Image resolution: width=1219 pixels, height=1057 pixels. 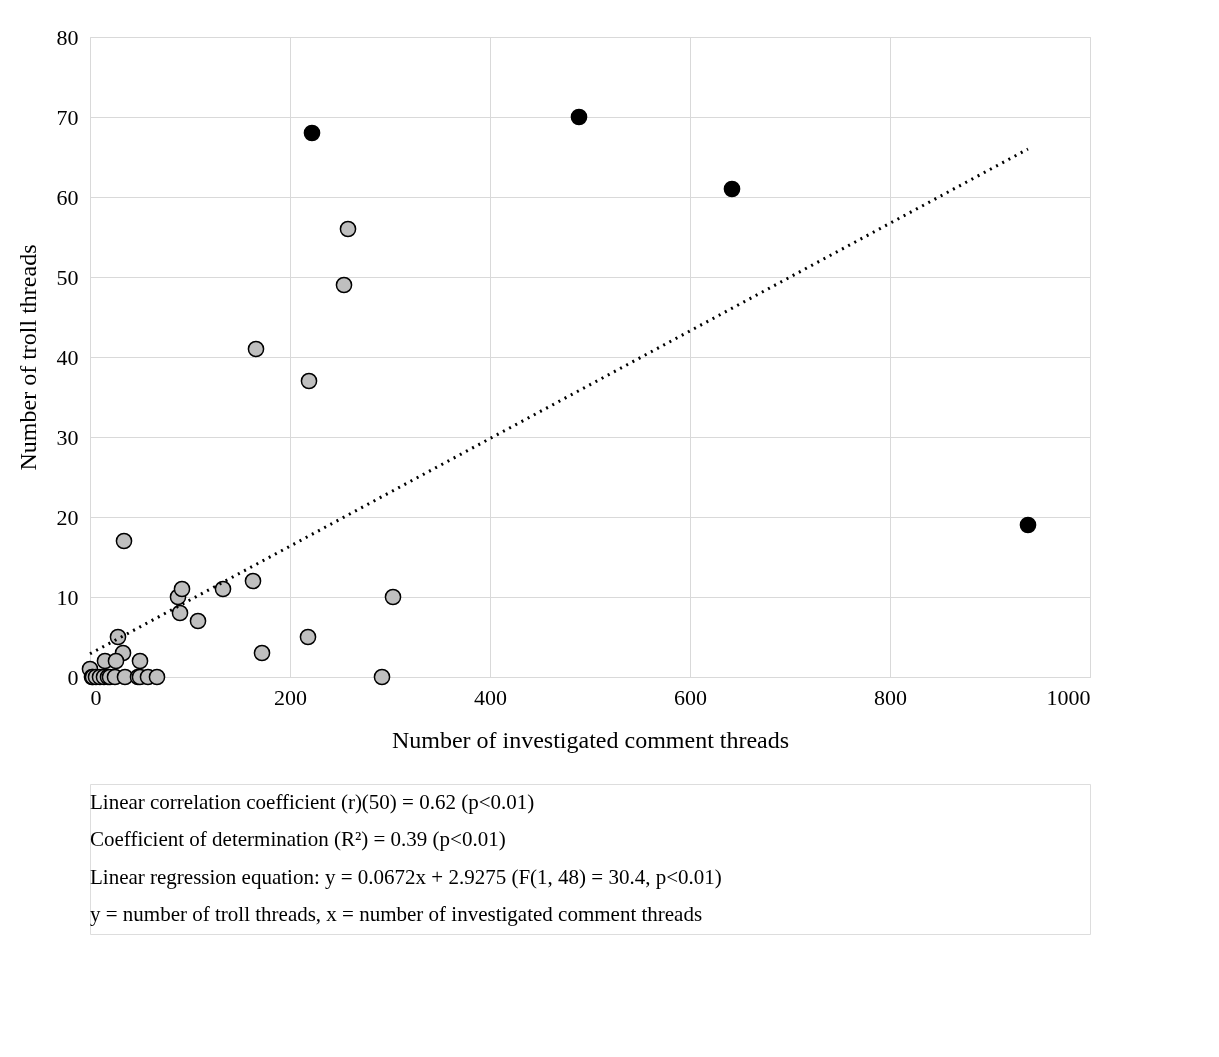 What do you see at coordinates (890, 697) in the screenshot?
I see `x-tick-label: 800` at bounding box center [890, 697].